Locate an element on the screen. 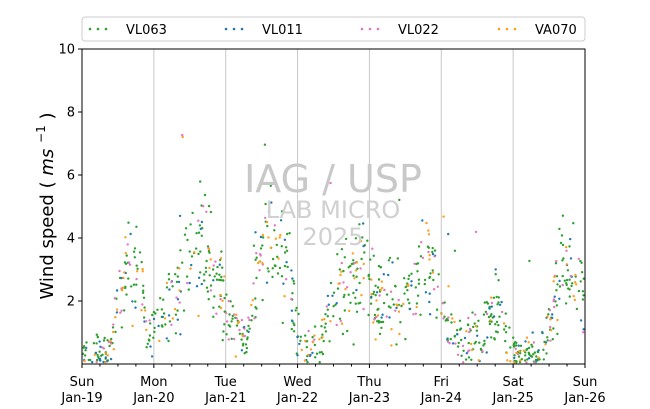 Image resolution: width=650 pixels, height=409 pixels. x-tick-day-2: Tue is located at coordinates (225, 382).